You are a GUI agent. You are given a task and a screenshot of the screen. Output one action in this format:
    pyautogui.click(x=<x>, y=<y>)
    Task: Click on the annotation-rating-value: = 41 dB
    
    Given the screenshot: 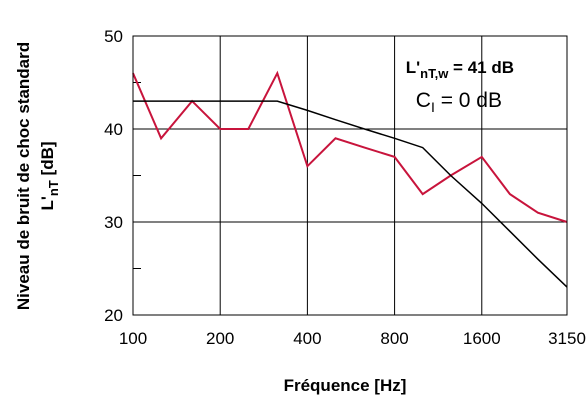 What is the action you would take?
    pyautogui.click(x=481, y=67)
    